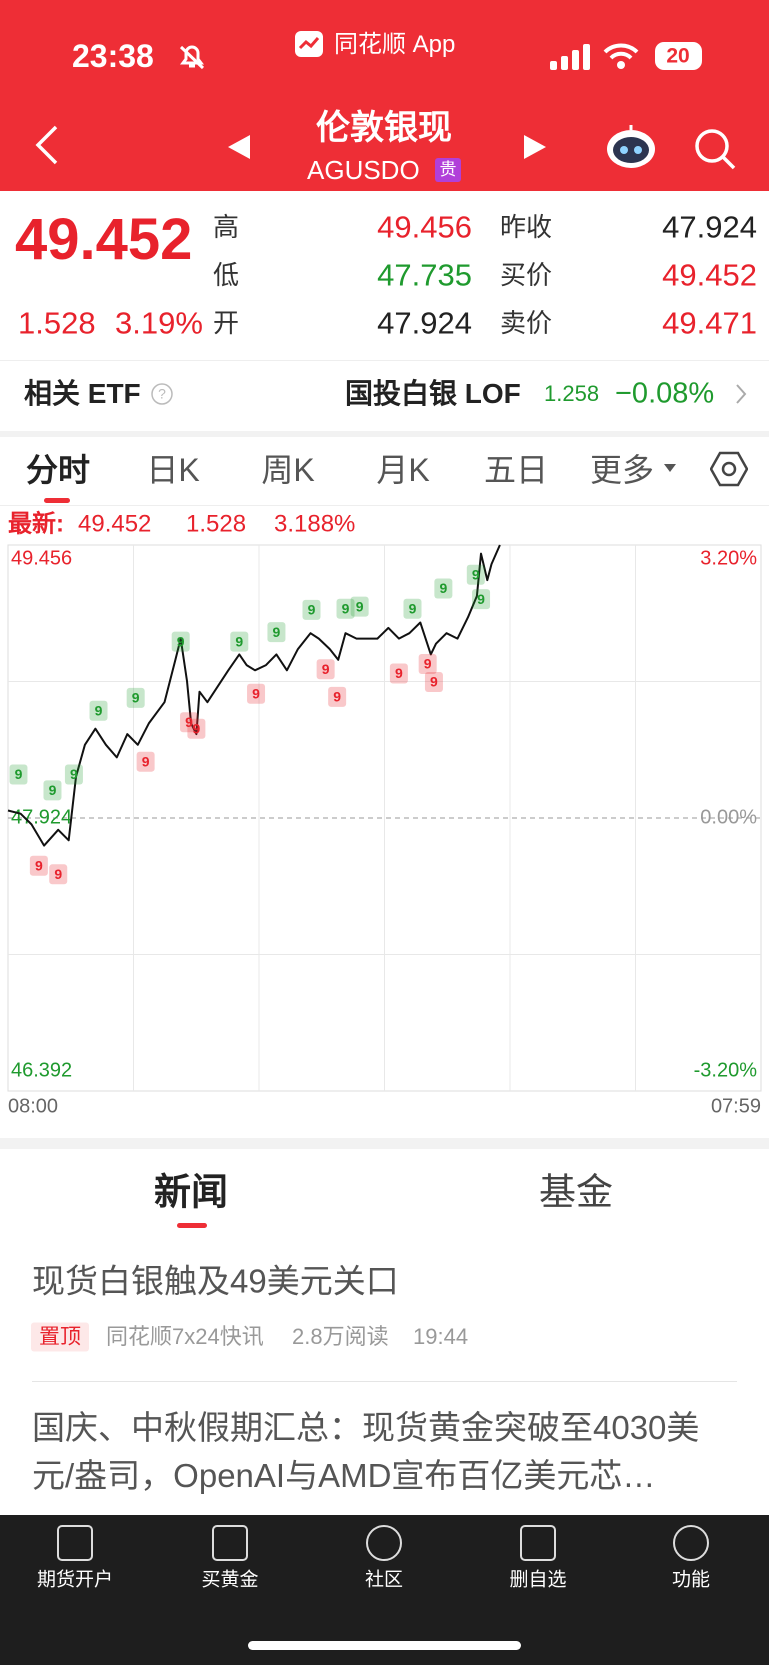  I want to click on settings-button, so click(729, 469).